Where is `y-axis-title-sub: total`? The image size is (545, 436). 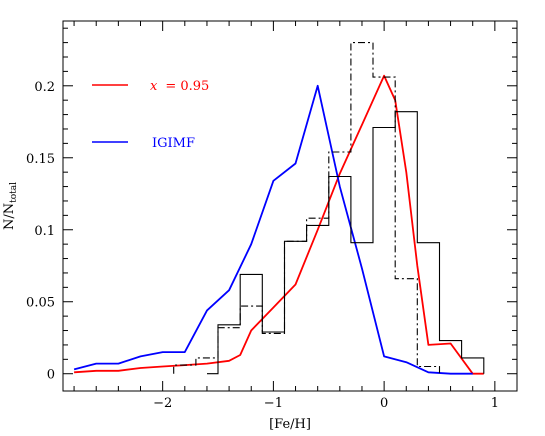 y-axis-title-sub: total is located at coordinates (14, 192).